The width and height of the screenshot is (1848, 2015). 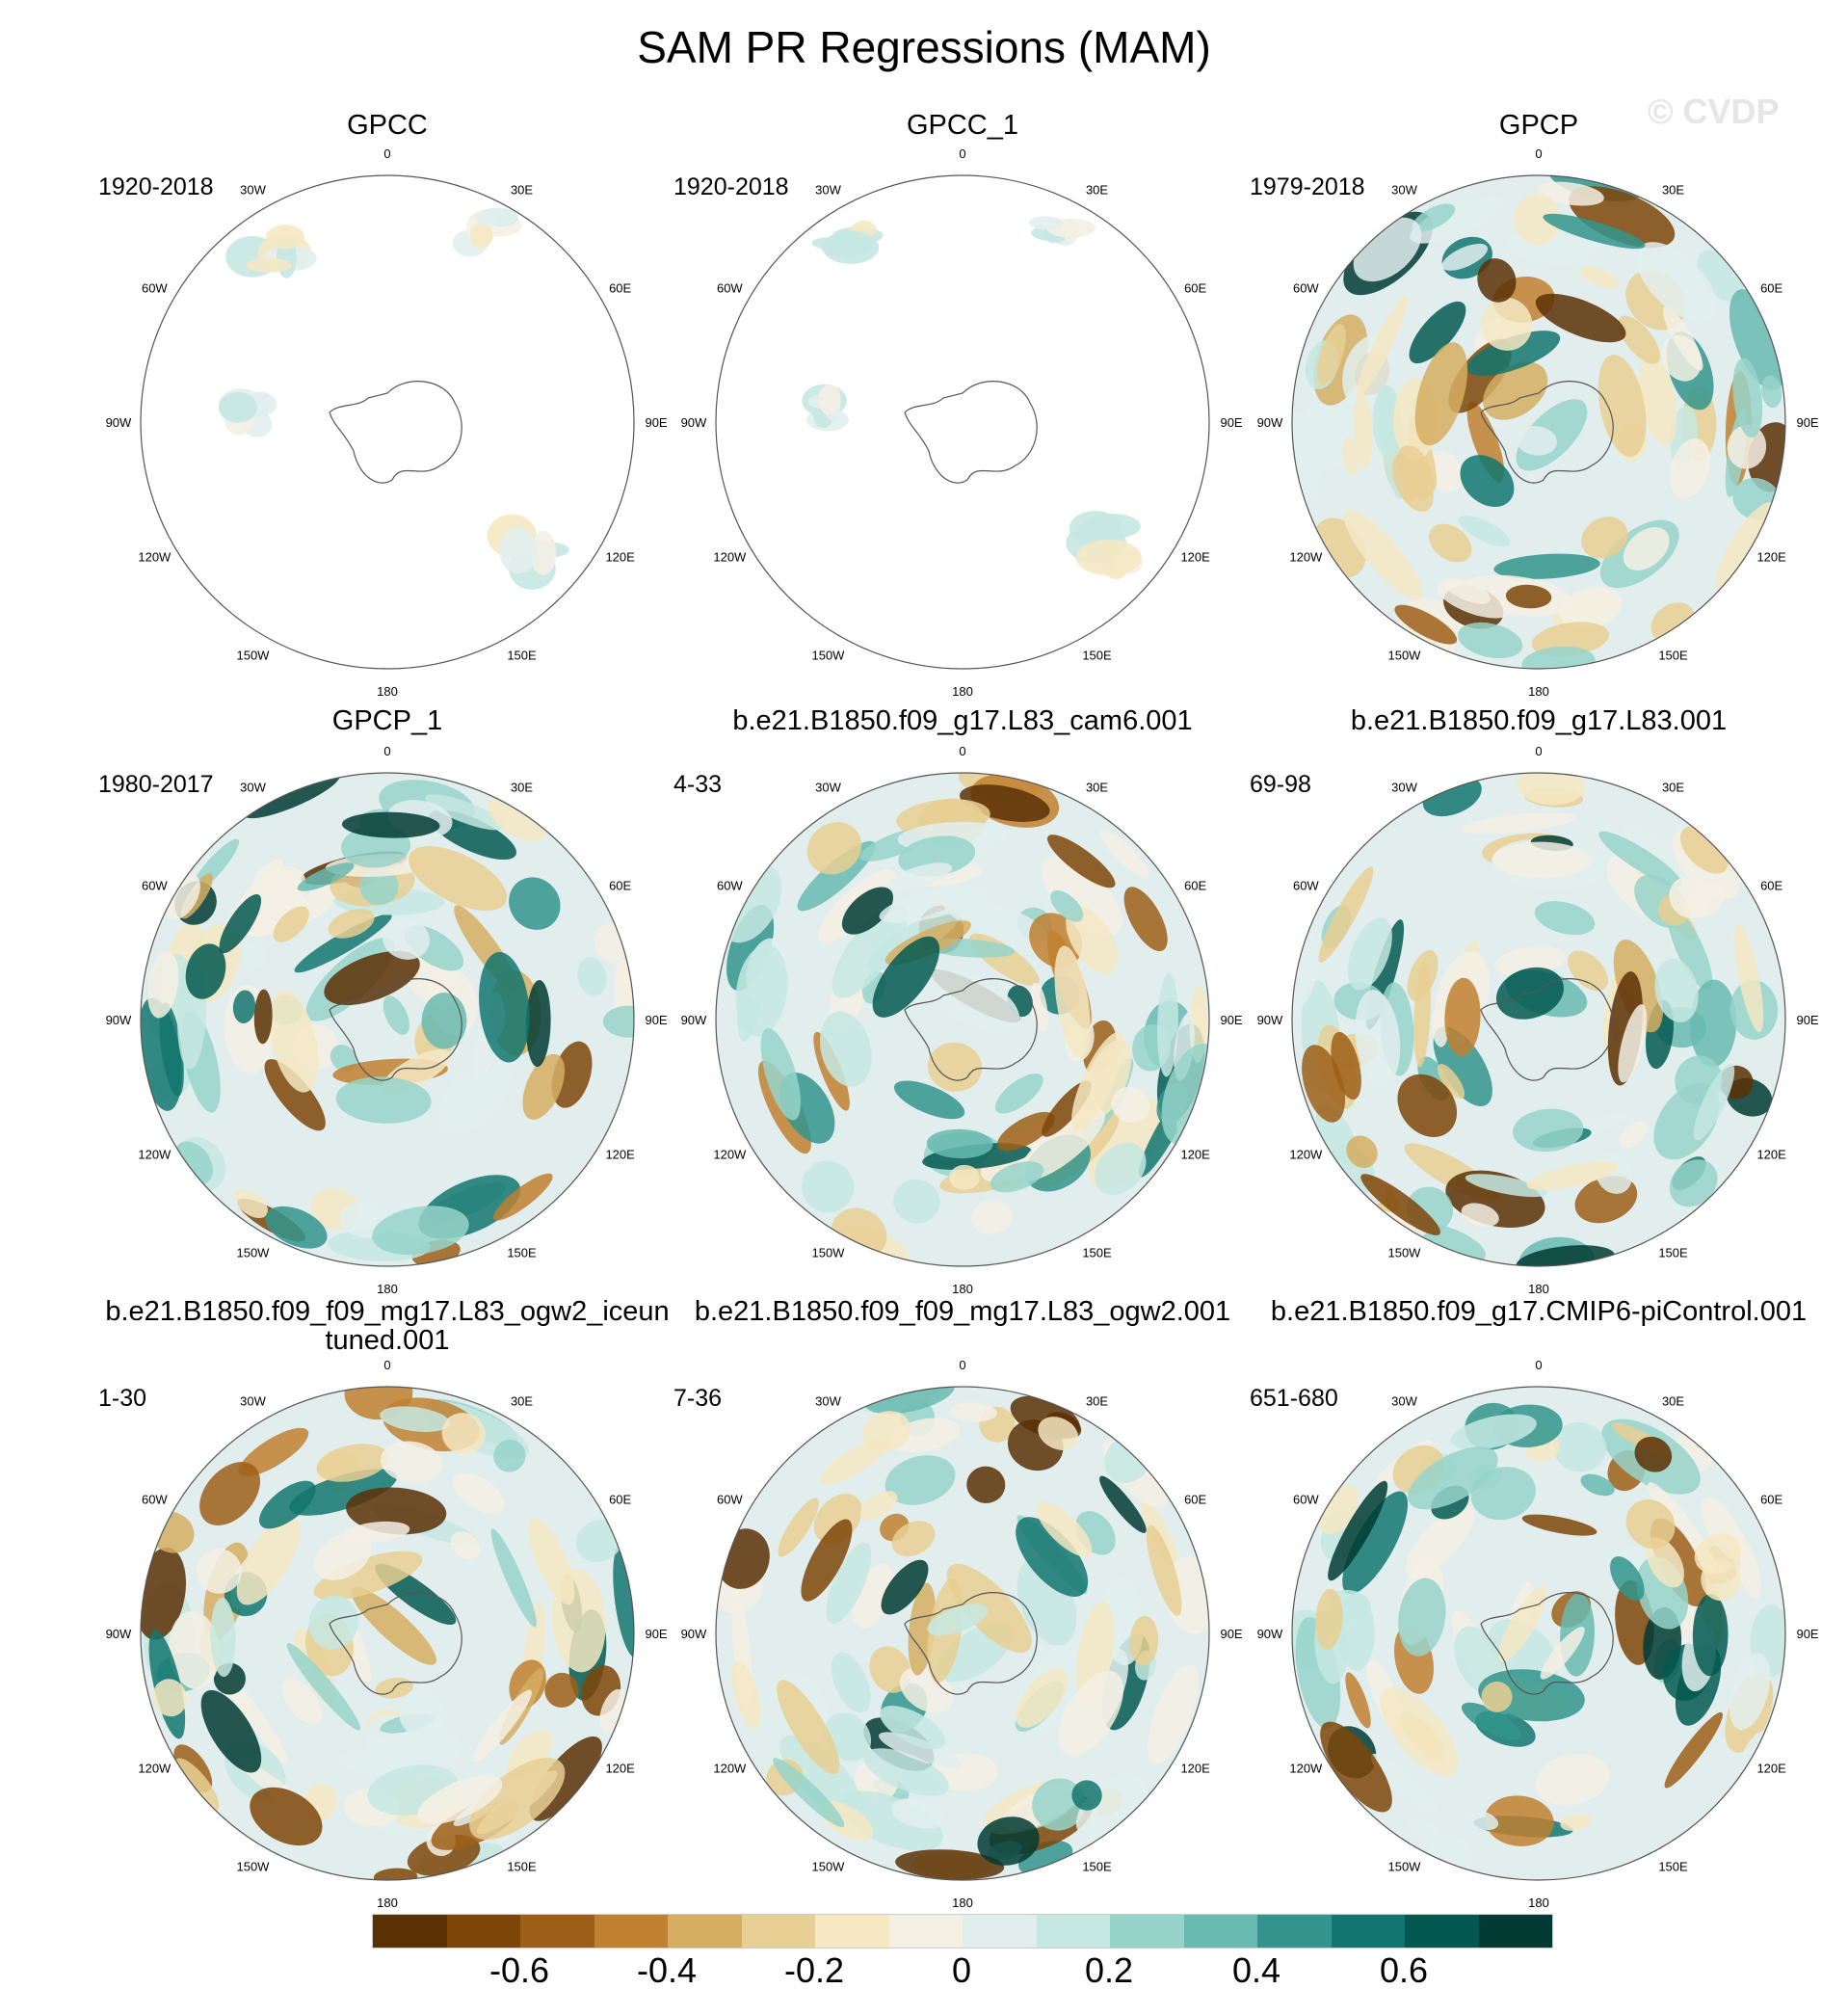 I want to click on panel-period: 1980-2017, so click(x=156, y=784).